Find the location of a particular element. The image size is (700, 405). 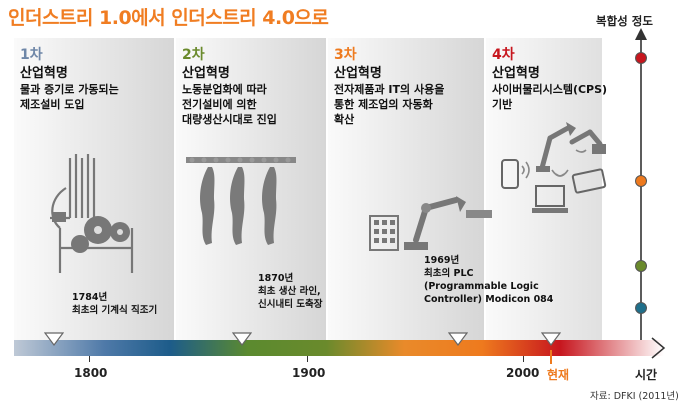

slaughterhouse-line-icon is located at coordinates (241, 201).